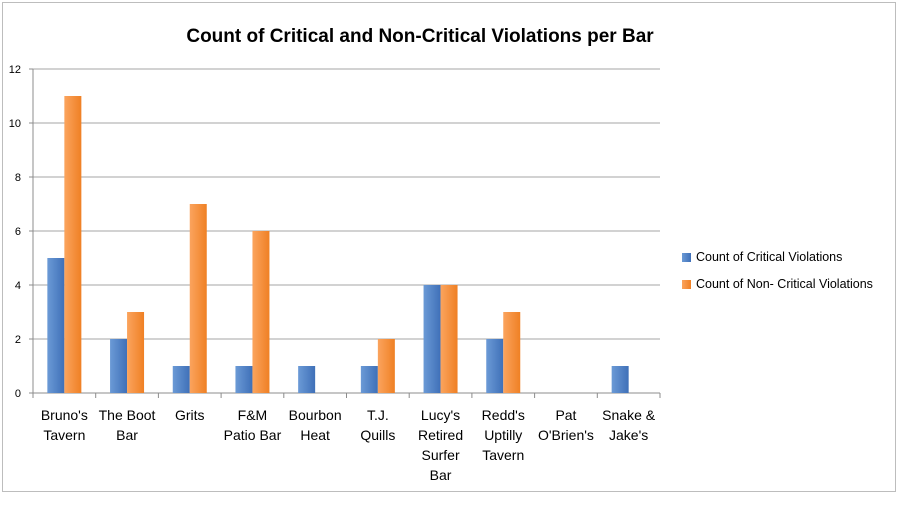 The height and width of the screenshot is (507, 900). What do you see at coordinates (64, 425) in the screenshot?
I see `x-tick-label: Bruno's Tavern` at bounding box center [64, 425].